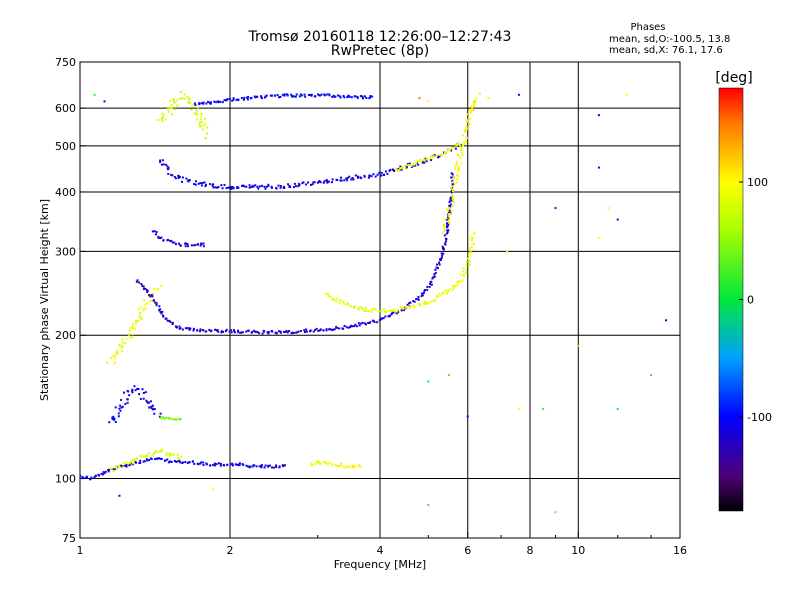 Image resolution: width=800 pixels, height=600 pixels. Describe the element at coordinates (80, 550) in the screenshot. I see `x-tick-label: 1` at that location.